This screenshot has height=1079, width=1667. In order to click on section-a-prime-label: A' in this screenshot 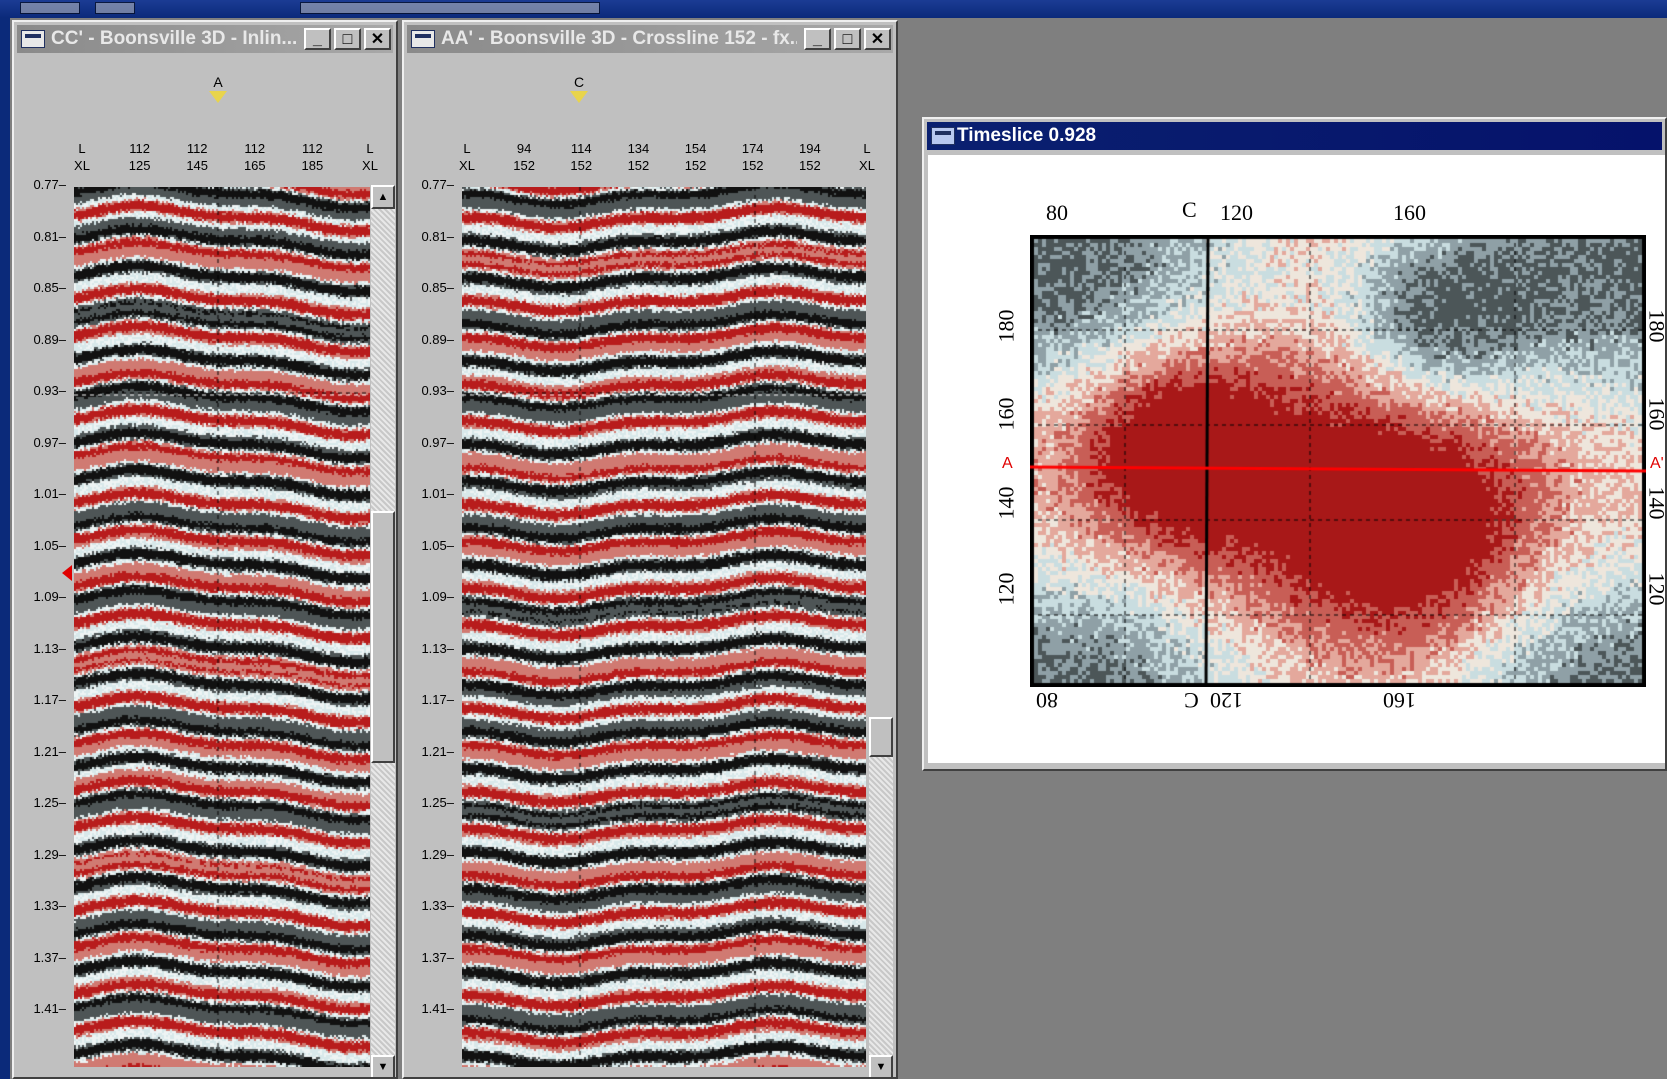, I will do `click(1657, 463)`.